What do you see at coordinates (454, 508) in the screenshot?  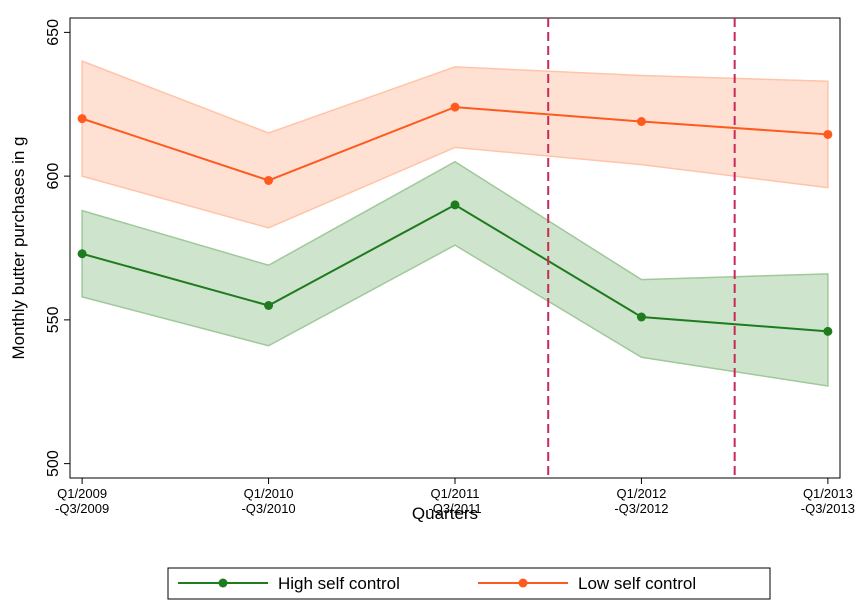 I see `x-tick-label-line: -Q3/2011` at bounding box center [454, 508].